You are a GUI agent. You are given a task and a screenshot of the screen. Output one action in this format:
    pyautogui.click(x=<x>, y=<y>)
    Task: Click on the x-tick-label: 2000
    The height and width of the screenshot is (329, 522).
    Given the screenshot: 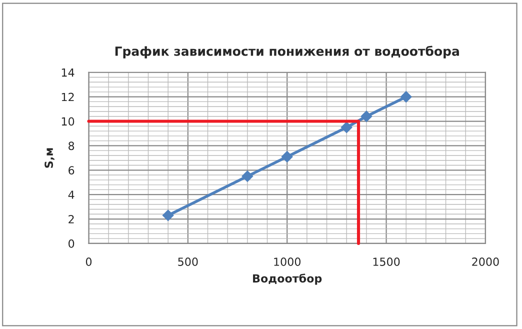 What is the action you would take?
    pyautogui.click(x=485, y=262)
    